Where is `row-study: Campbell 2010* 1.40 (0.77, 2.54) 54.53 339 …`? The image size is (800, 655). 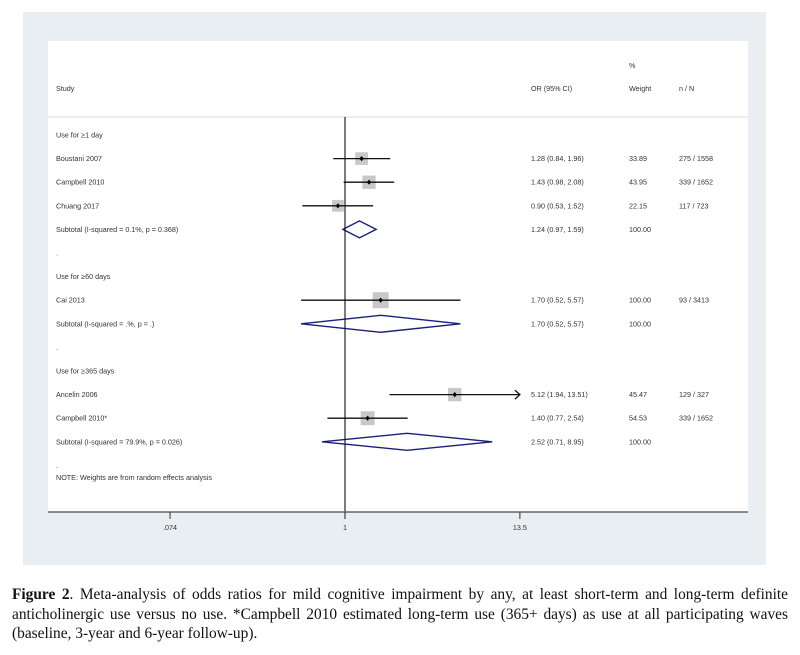 row-study: Campbell 2010* 1.40 (0.77, 2.54) 54.53 339 … is located at coordinates (384, 418).